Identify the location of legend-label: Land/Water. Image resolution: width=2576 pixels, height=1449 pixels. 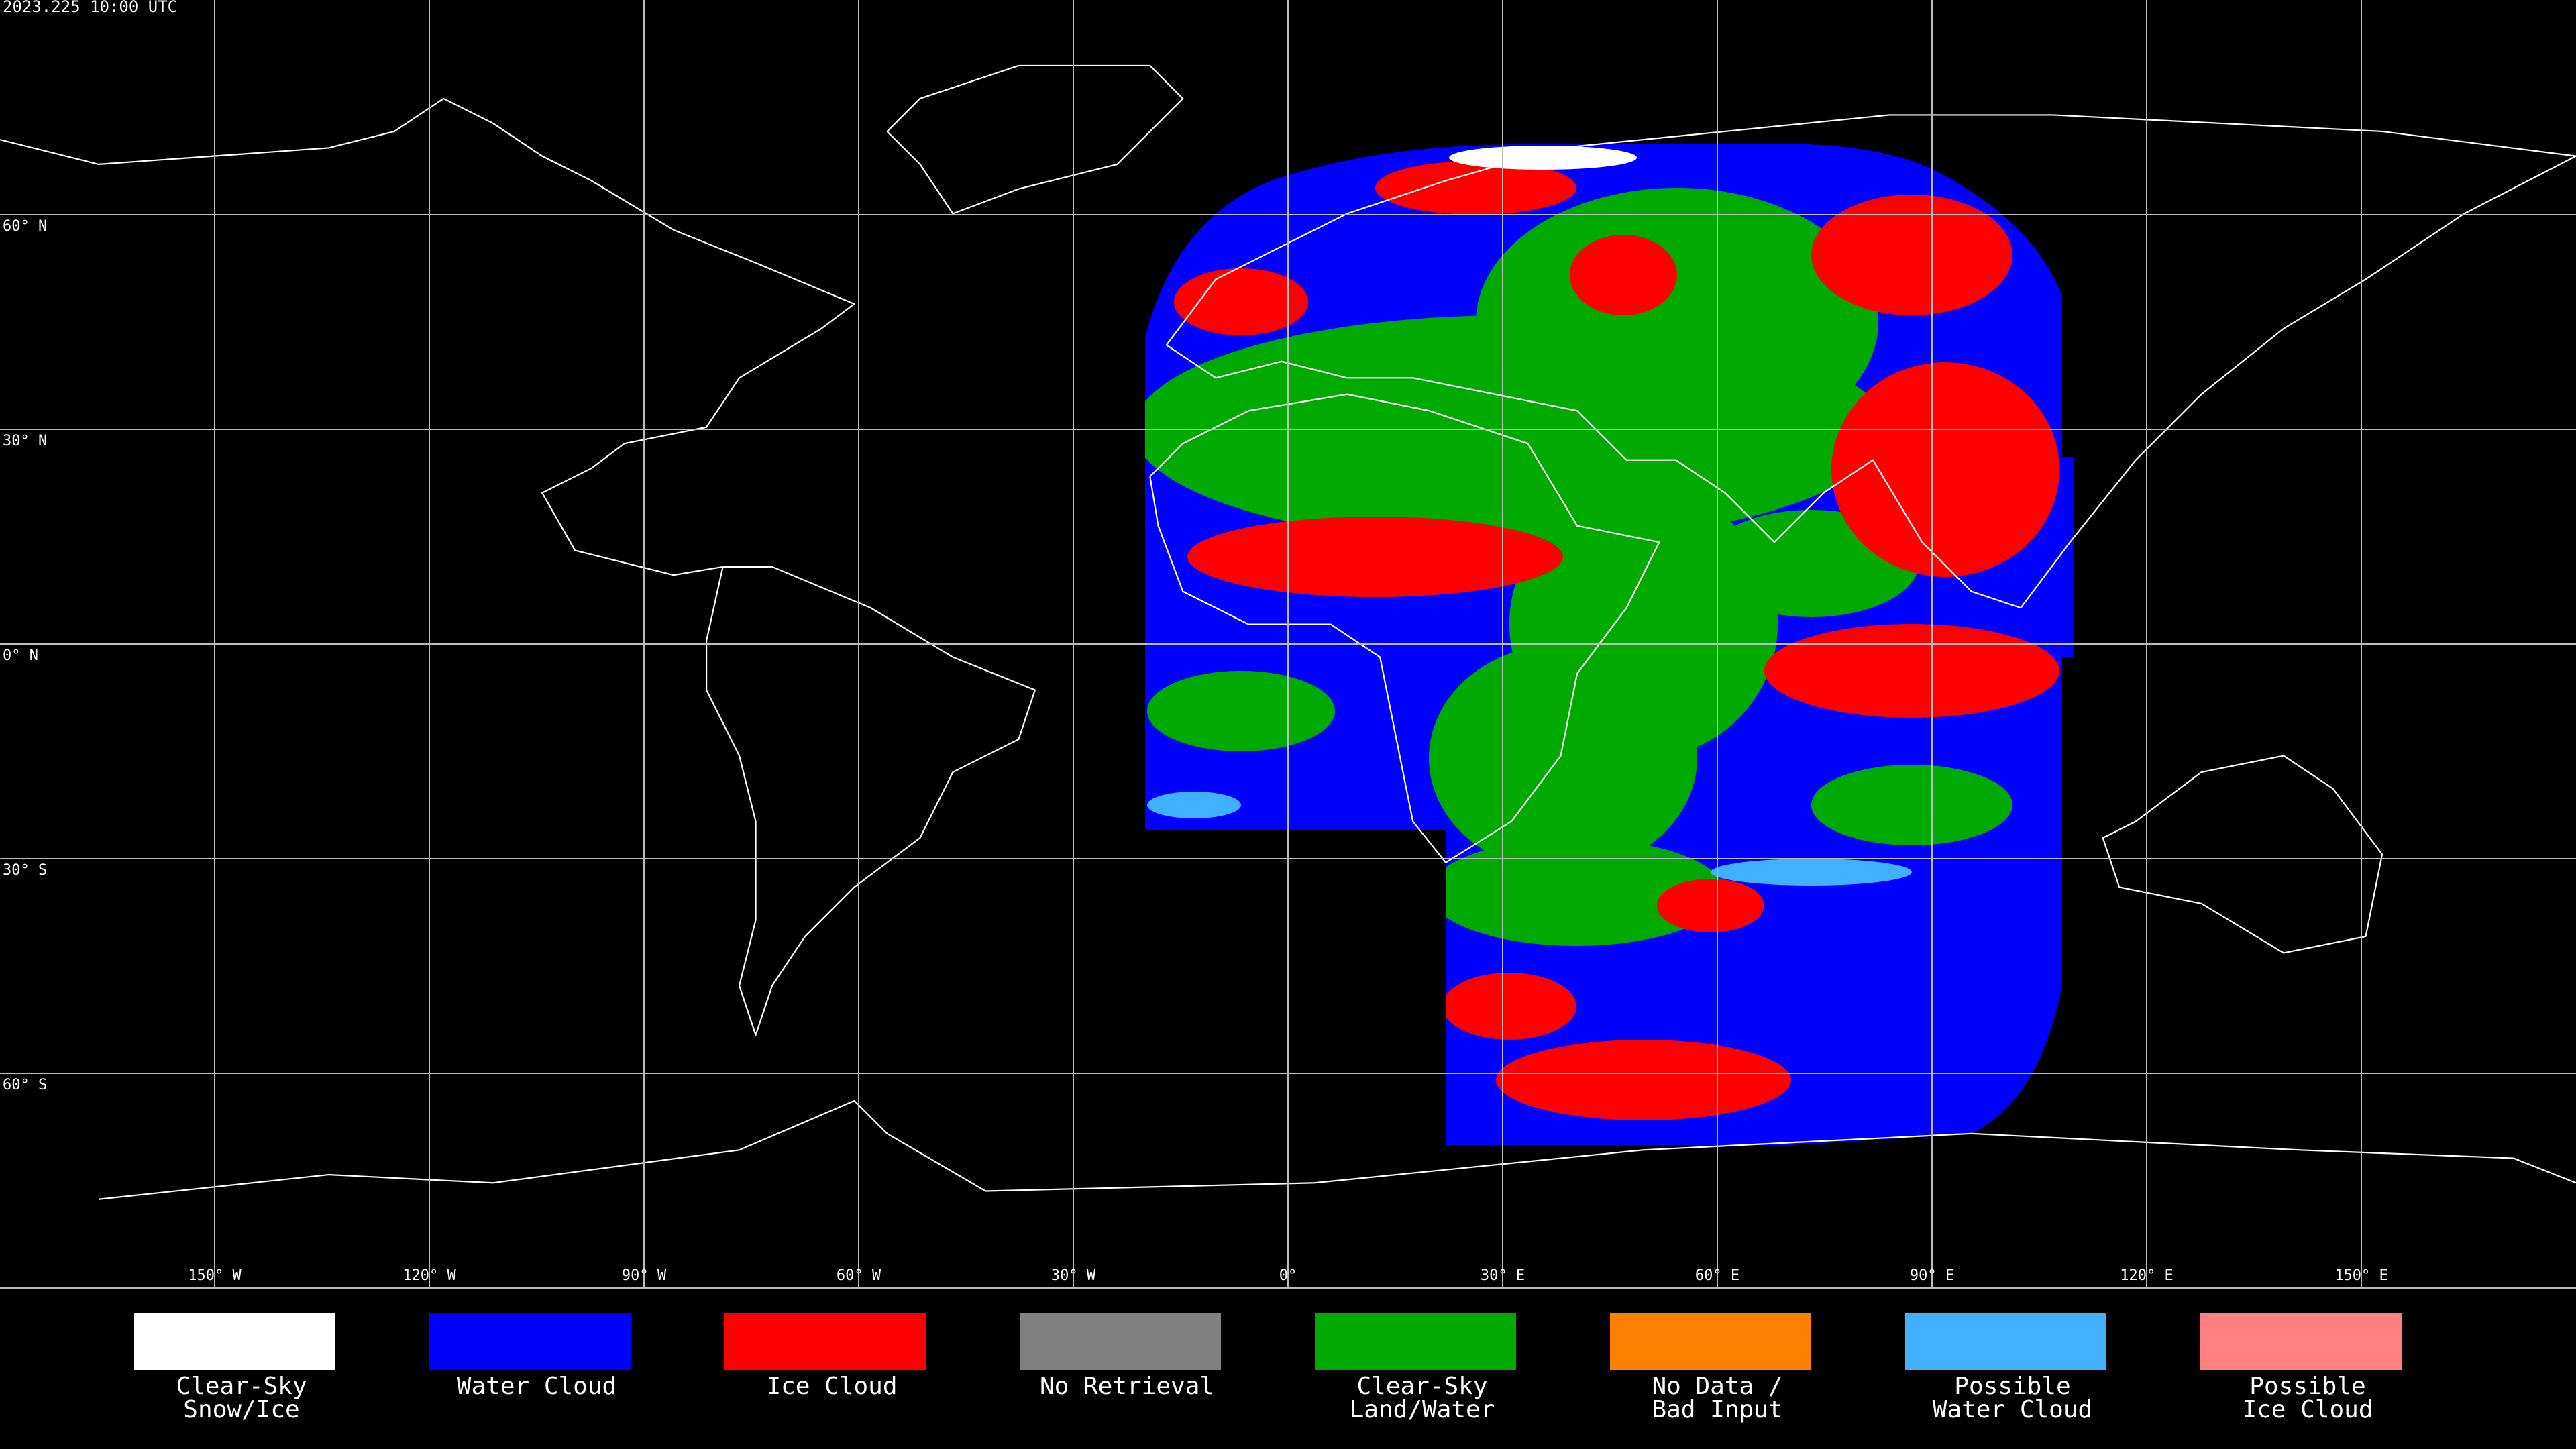
(1422, 1410).